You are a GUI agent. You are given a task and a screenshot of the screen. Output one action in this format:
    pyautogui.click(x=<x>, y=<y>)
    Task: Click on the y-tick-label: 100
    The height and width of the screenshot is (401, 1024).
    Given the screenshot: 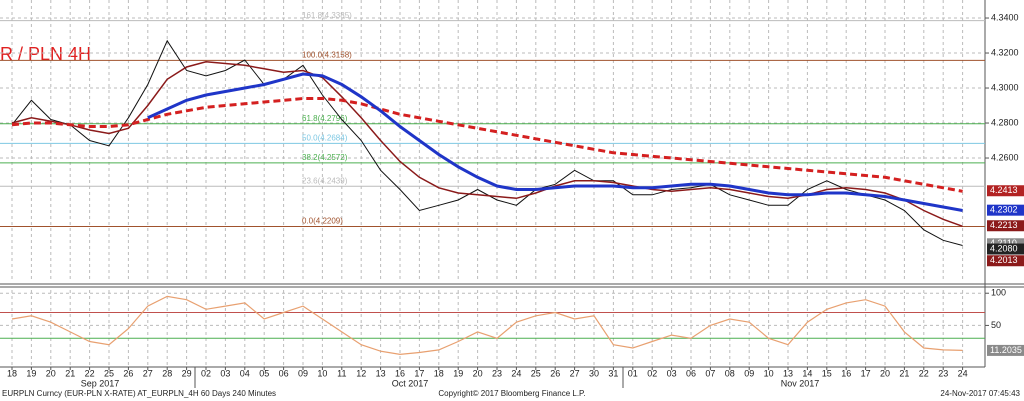 What is the action you would take?
    pyautogui.click(x=998, y=293)
    